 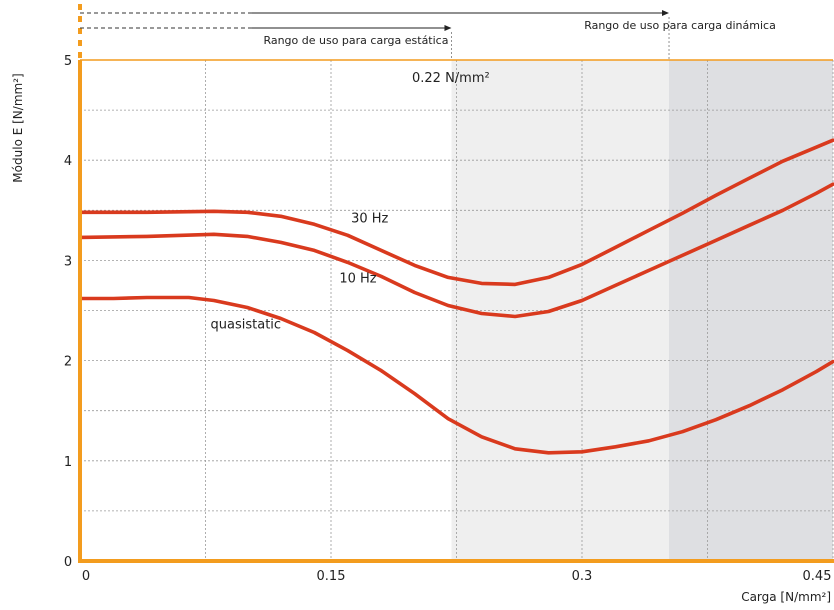 I want to click on y-tick-label-6: 5, so click(x=68, y=61).